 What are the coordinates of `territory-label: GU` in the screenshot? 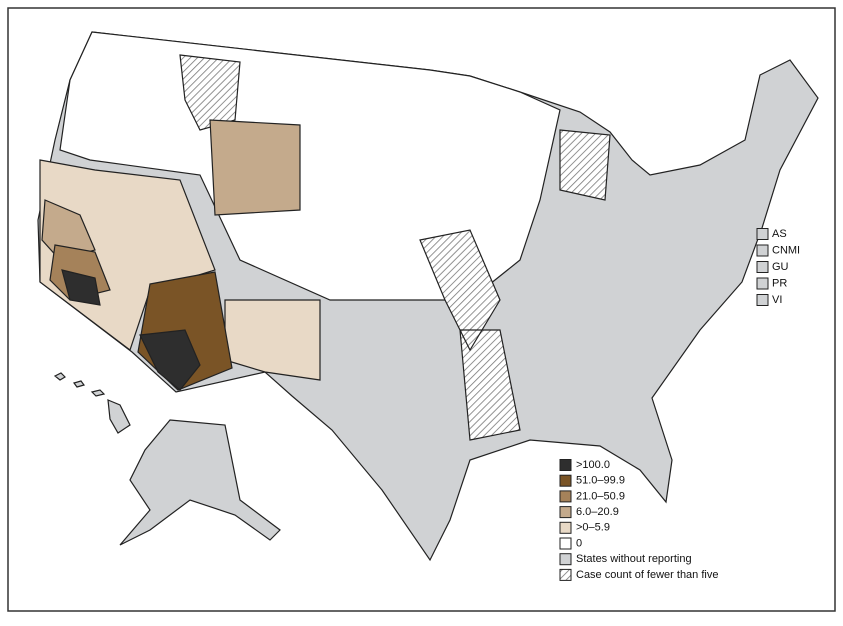 It's located at (780, 267).